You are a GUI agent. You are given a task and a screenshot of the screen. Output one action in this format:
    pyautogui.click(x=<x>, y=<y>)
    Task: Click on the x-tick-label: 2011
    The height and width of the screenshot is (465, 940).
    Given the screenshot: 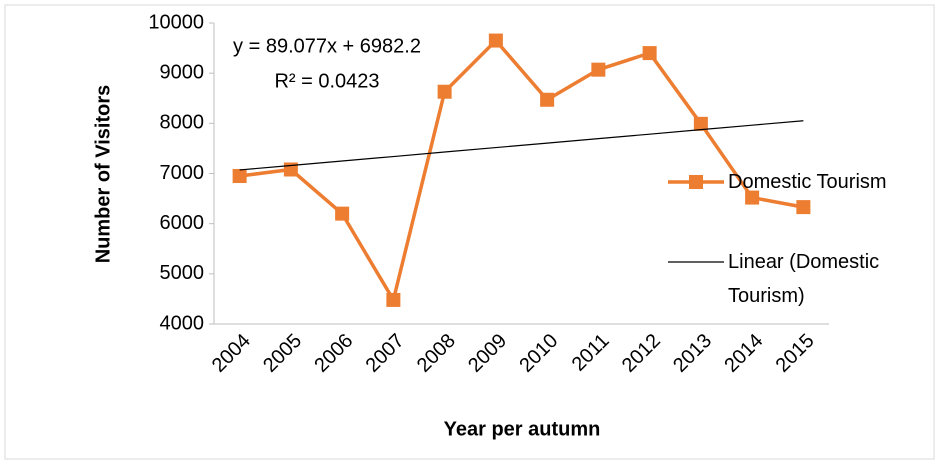 What is the action you would take?
    pyautogui.click(x=591, y=353)
    